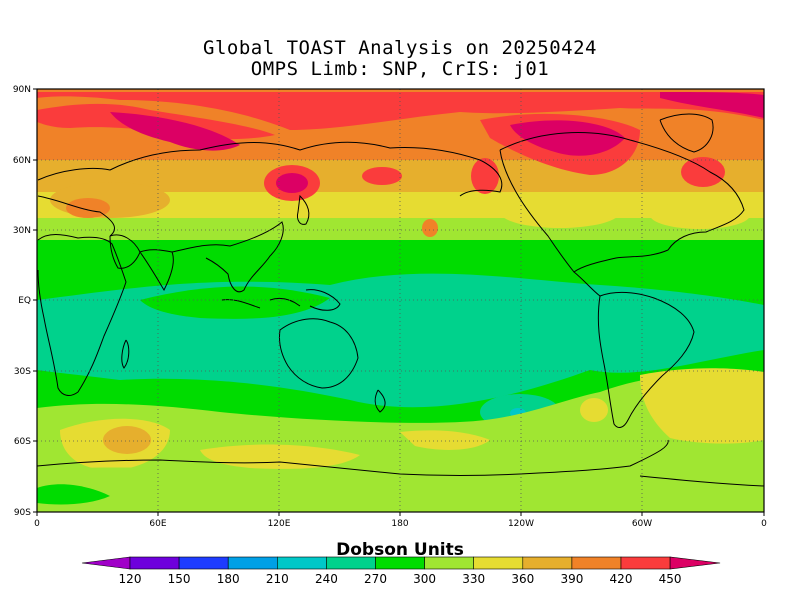  I want to click on colorbar-right-arrow, so click(695, 563).